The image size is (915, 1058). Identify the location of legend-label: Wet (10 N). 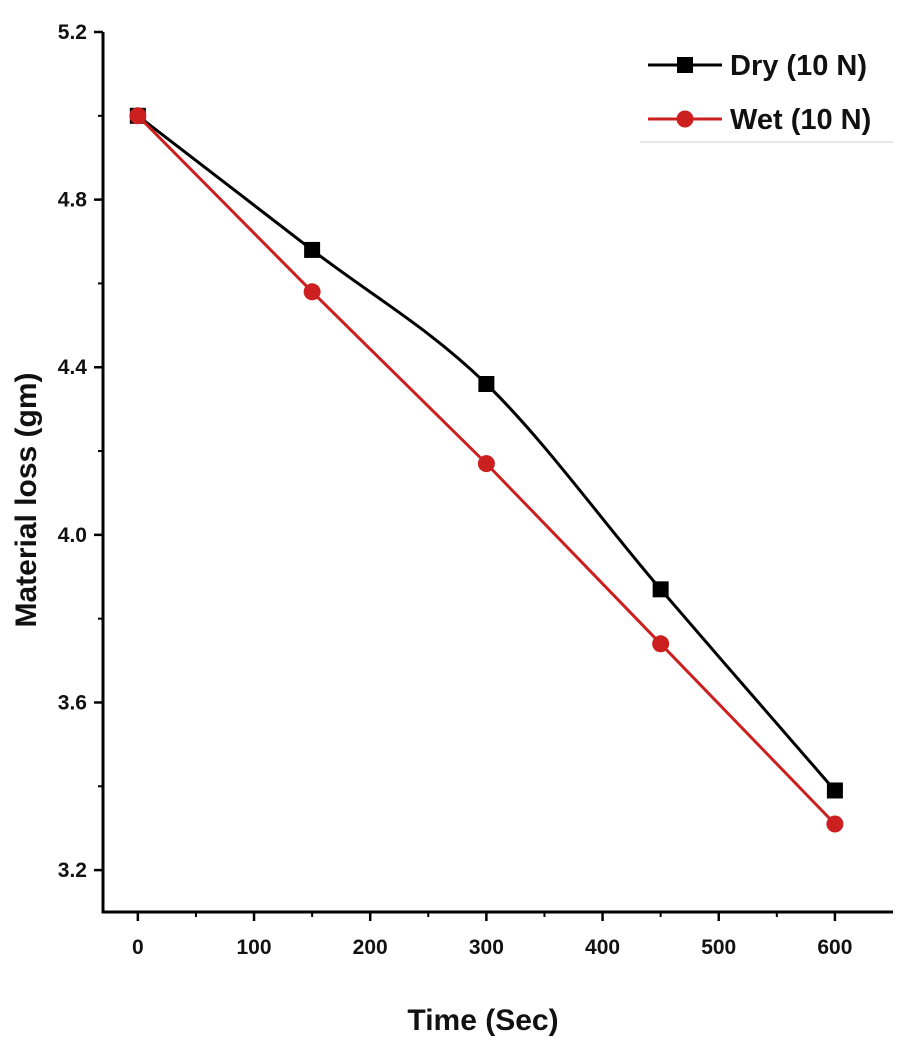
(800, 120).